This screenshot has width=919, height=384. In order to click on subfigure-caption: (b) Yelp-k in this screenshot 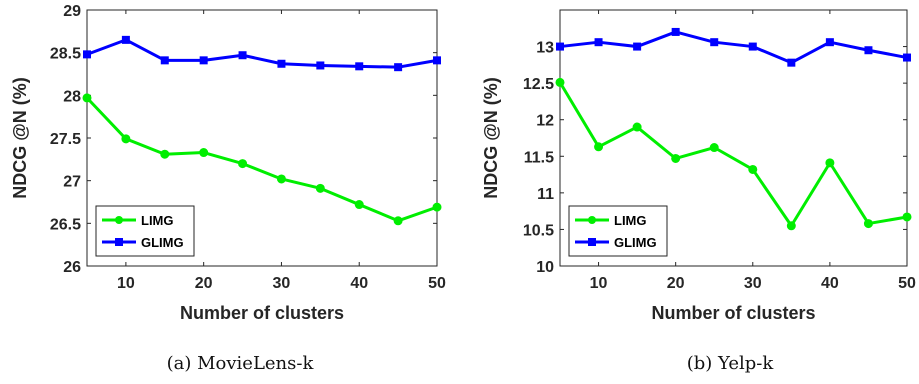, I will do `click(731, 363)`.